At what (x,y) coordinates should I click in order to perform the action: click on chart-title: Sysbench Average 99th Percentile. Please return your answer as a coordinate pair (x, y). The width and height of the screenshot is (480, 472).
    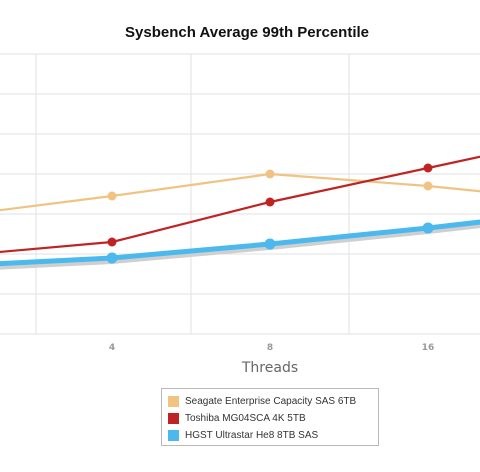
    Looking at the image, I should click on (247, 32).